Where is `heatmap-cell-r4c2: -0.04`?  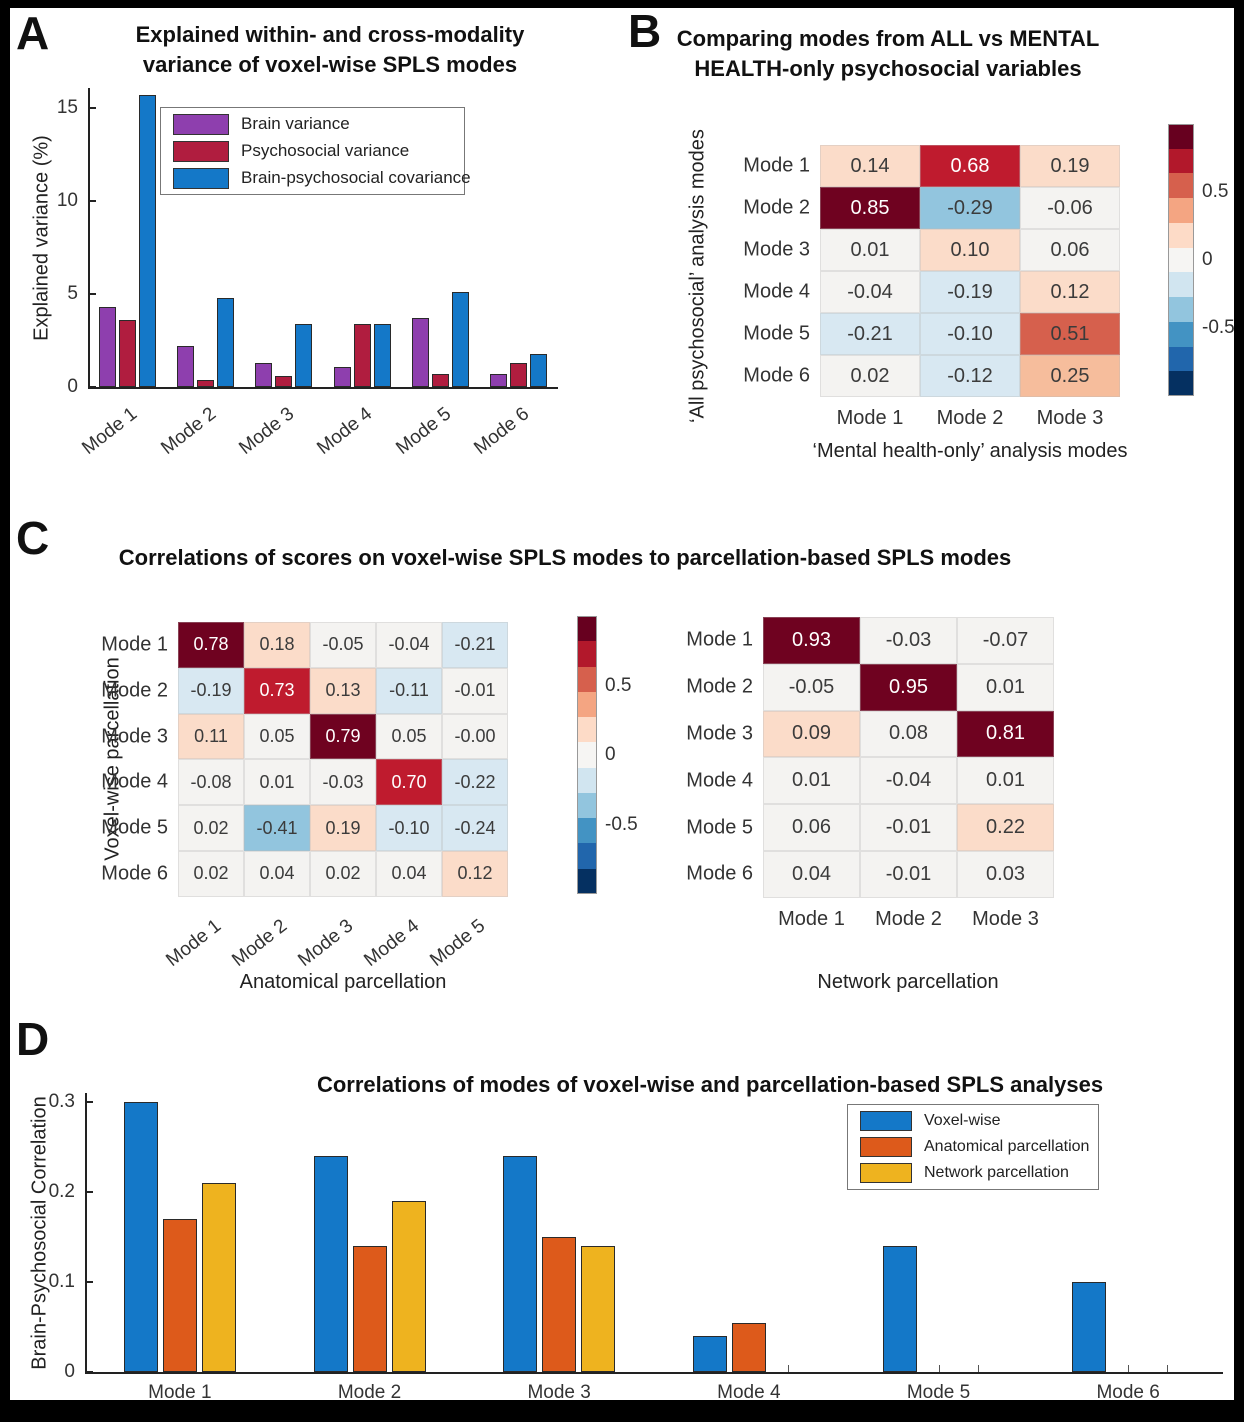
heatmap-cell-r4c2: -0.04 is located at coordinates (908, 781).